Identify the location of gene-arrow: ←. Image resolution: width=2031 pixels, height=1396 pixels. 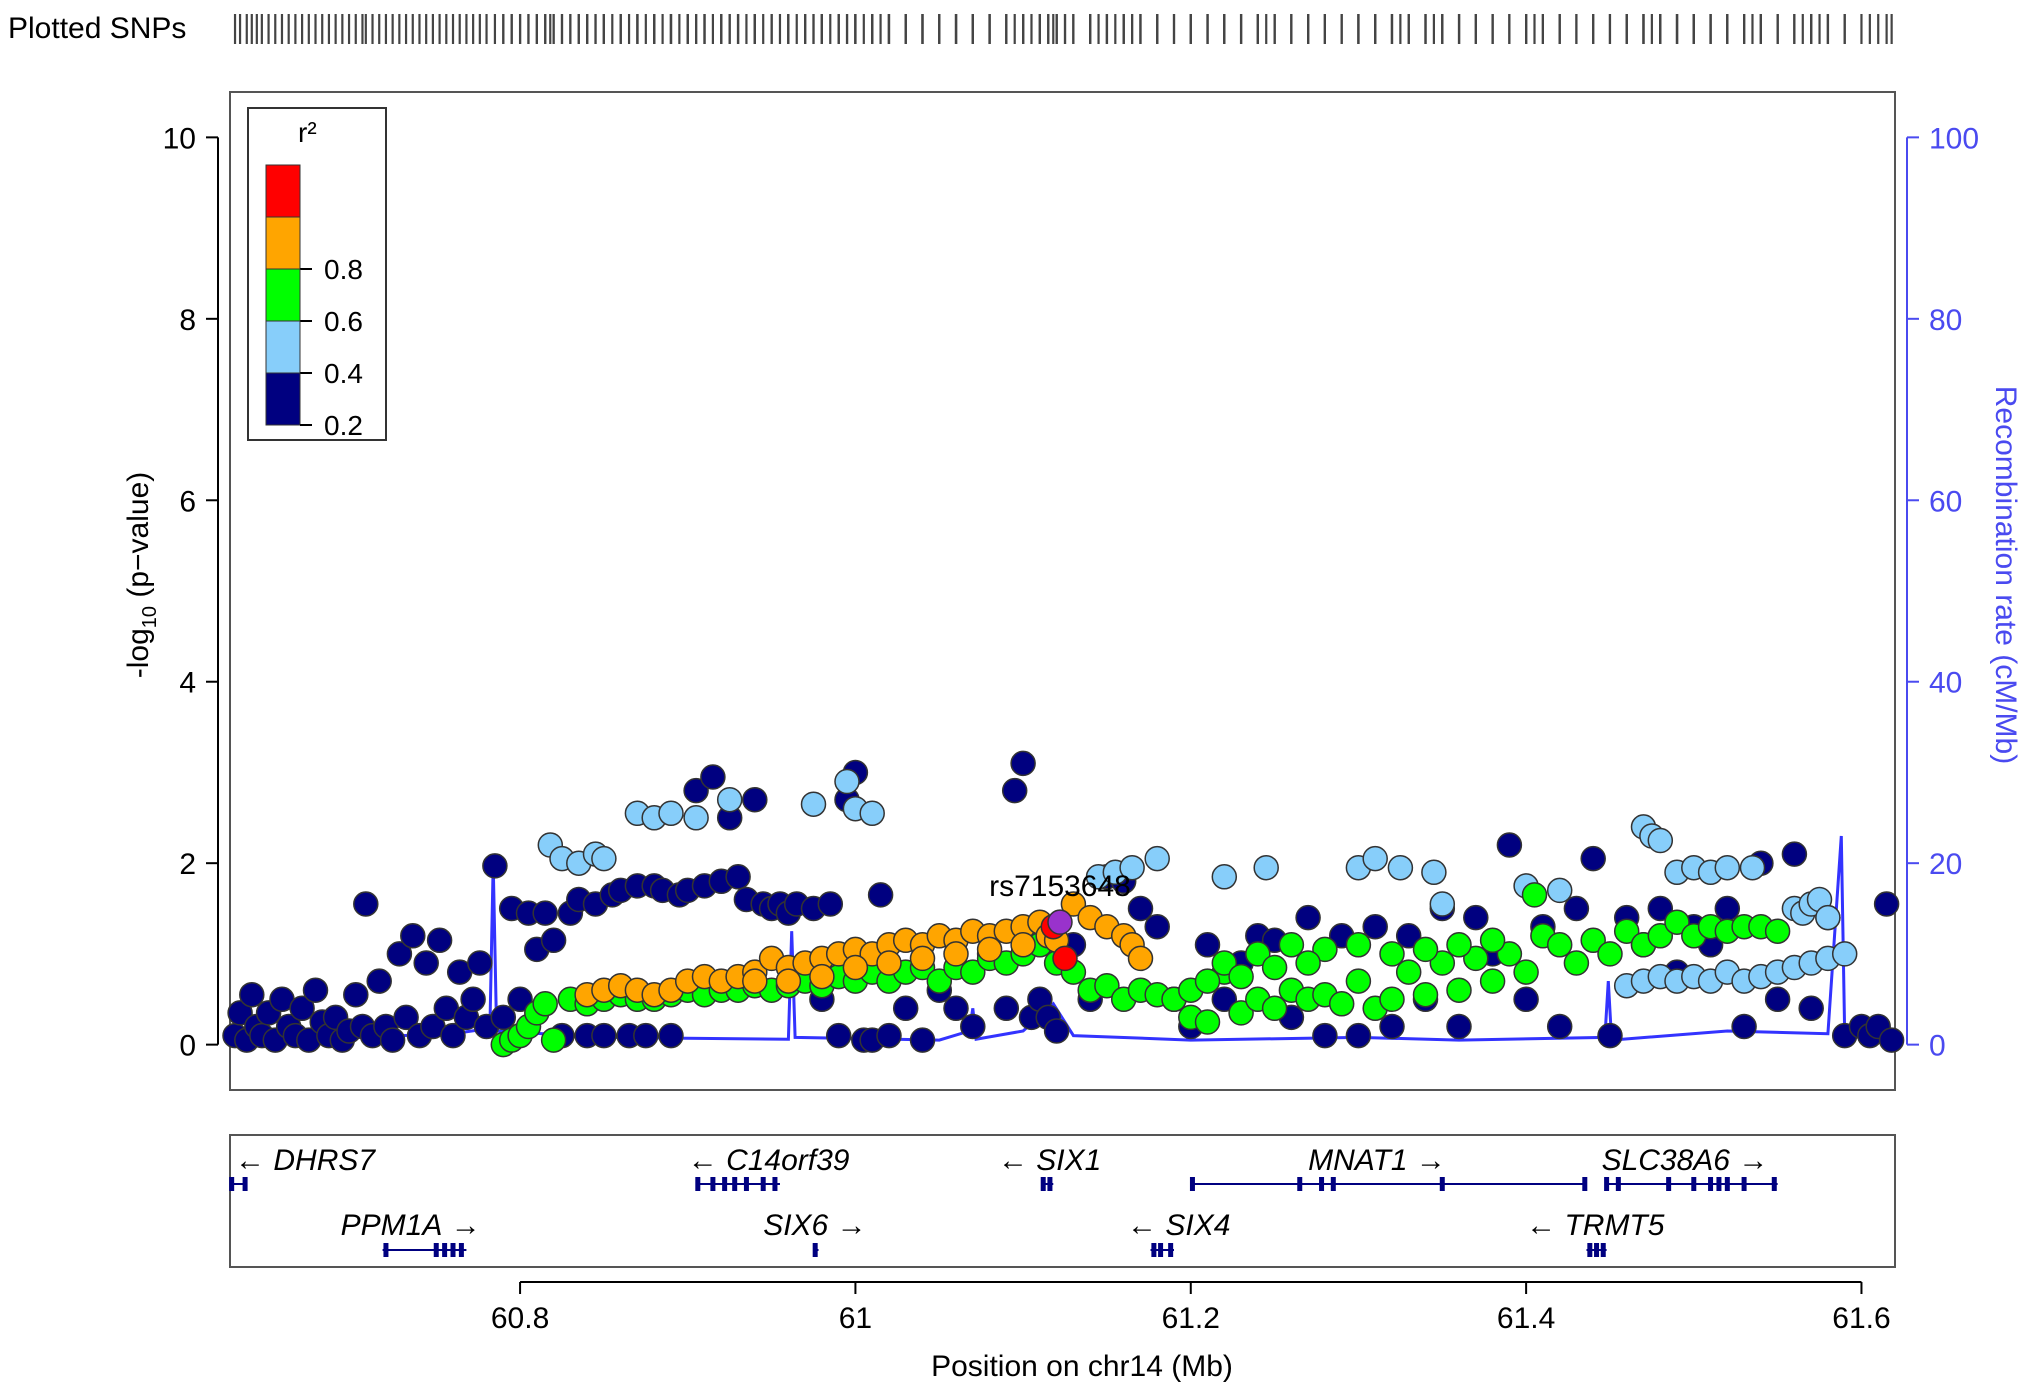
(254, 1160).